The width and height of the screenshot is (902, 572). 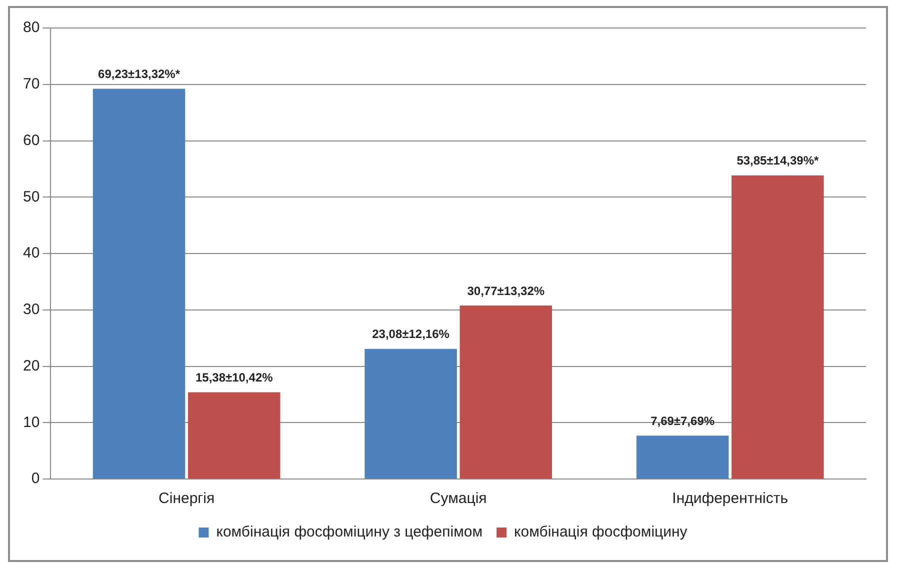 What do you see at coordinates (682, 421) in the screenshot?
I see `data-label: 7,69±7,69%` at bounding box center [682, 421].